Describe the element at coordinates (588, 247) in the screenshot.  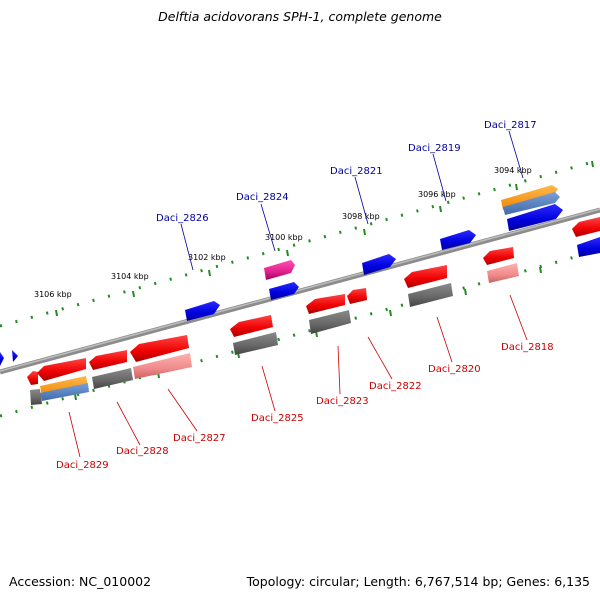
I see `gene-arrow-edge-right` at that location.